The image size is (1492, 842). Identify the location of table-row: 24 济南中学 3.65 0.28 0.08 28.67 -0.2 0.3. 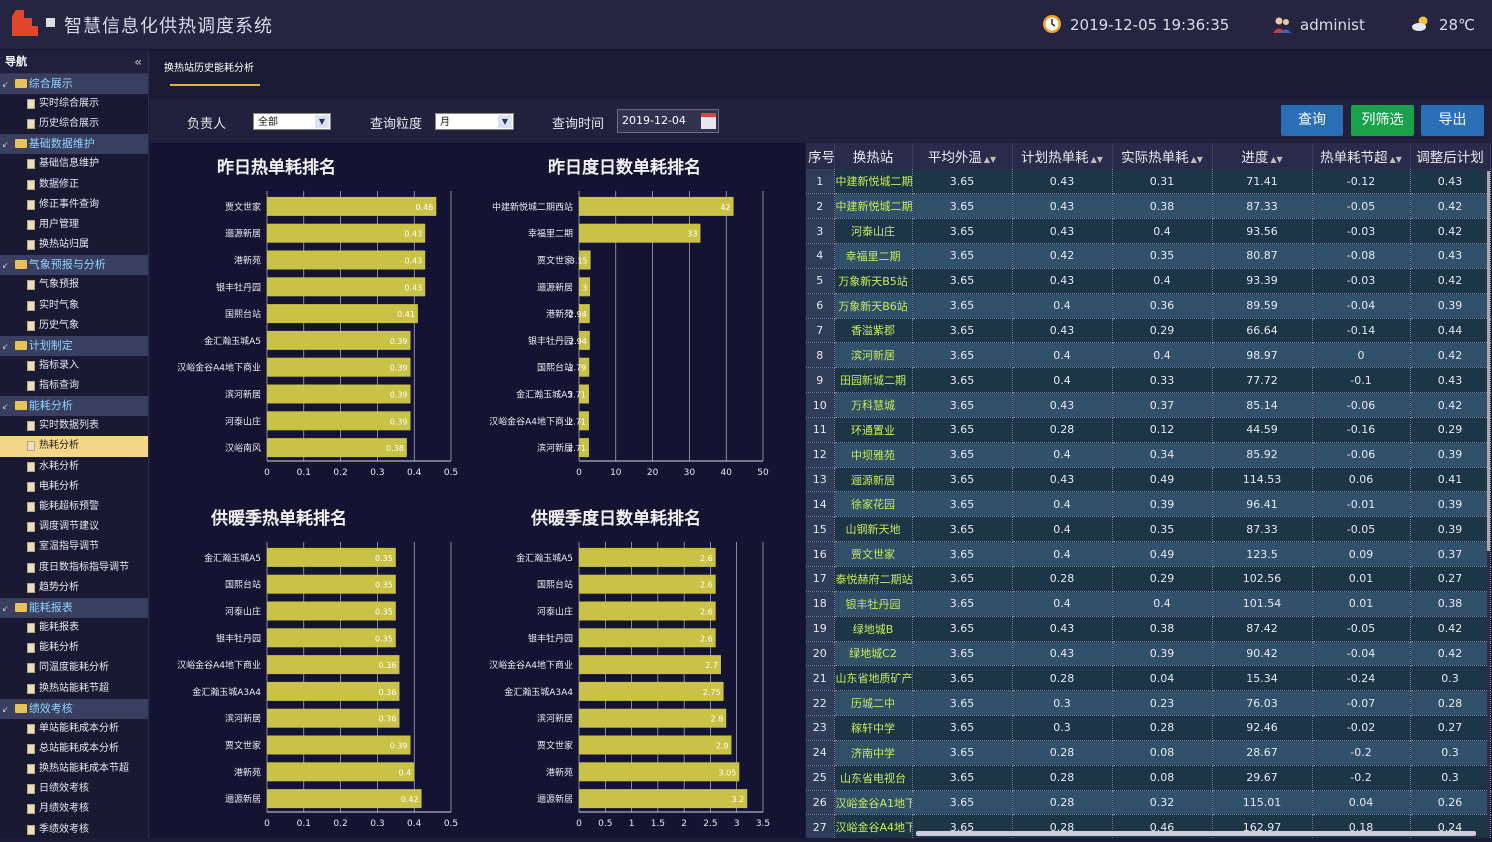
(1148, 753).